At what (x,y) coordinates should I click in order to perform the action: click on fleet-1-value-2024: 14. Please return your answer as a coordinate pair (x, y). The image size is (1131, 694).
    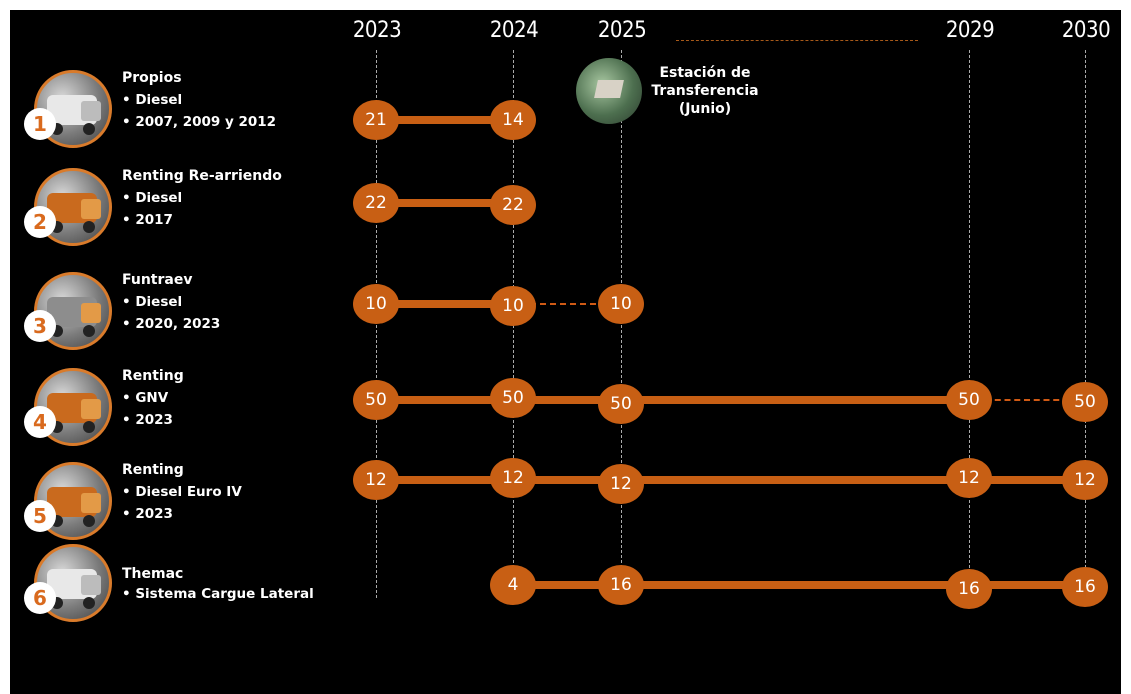
    Looking at the image, I should click on (513, 120).